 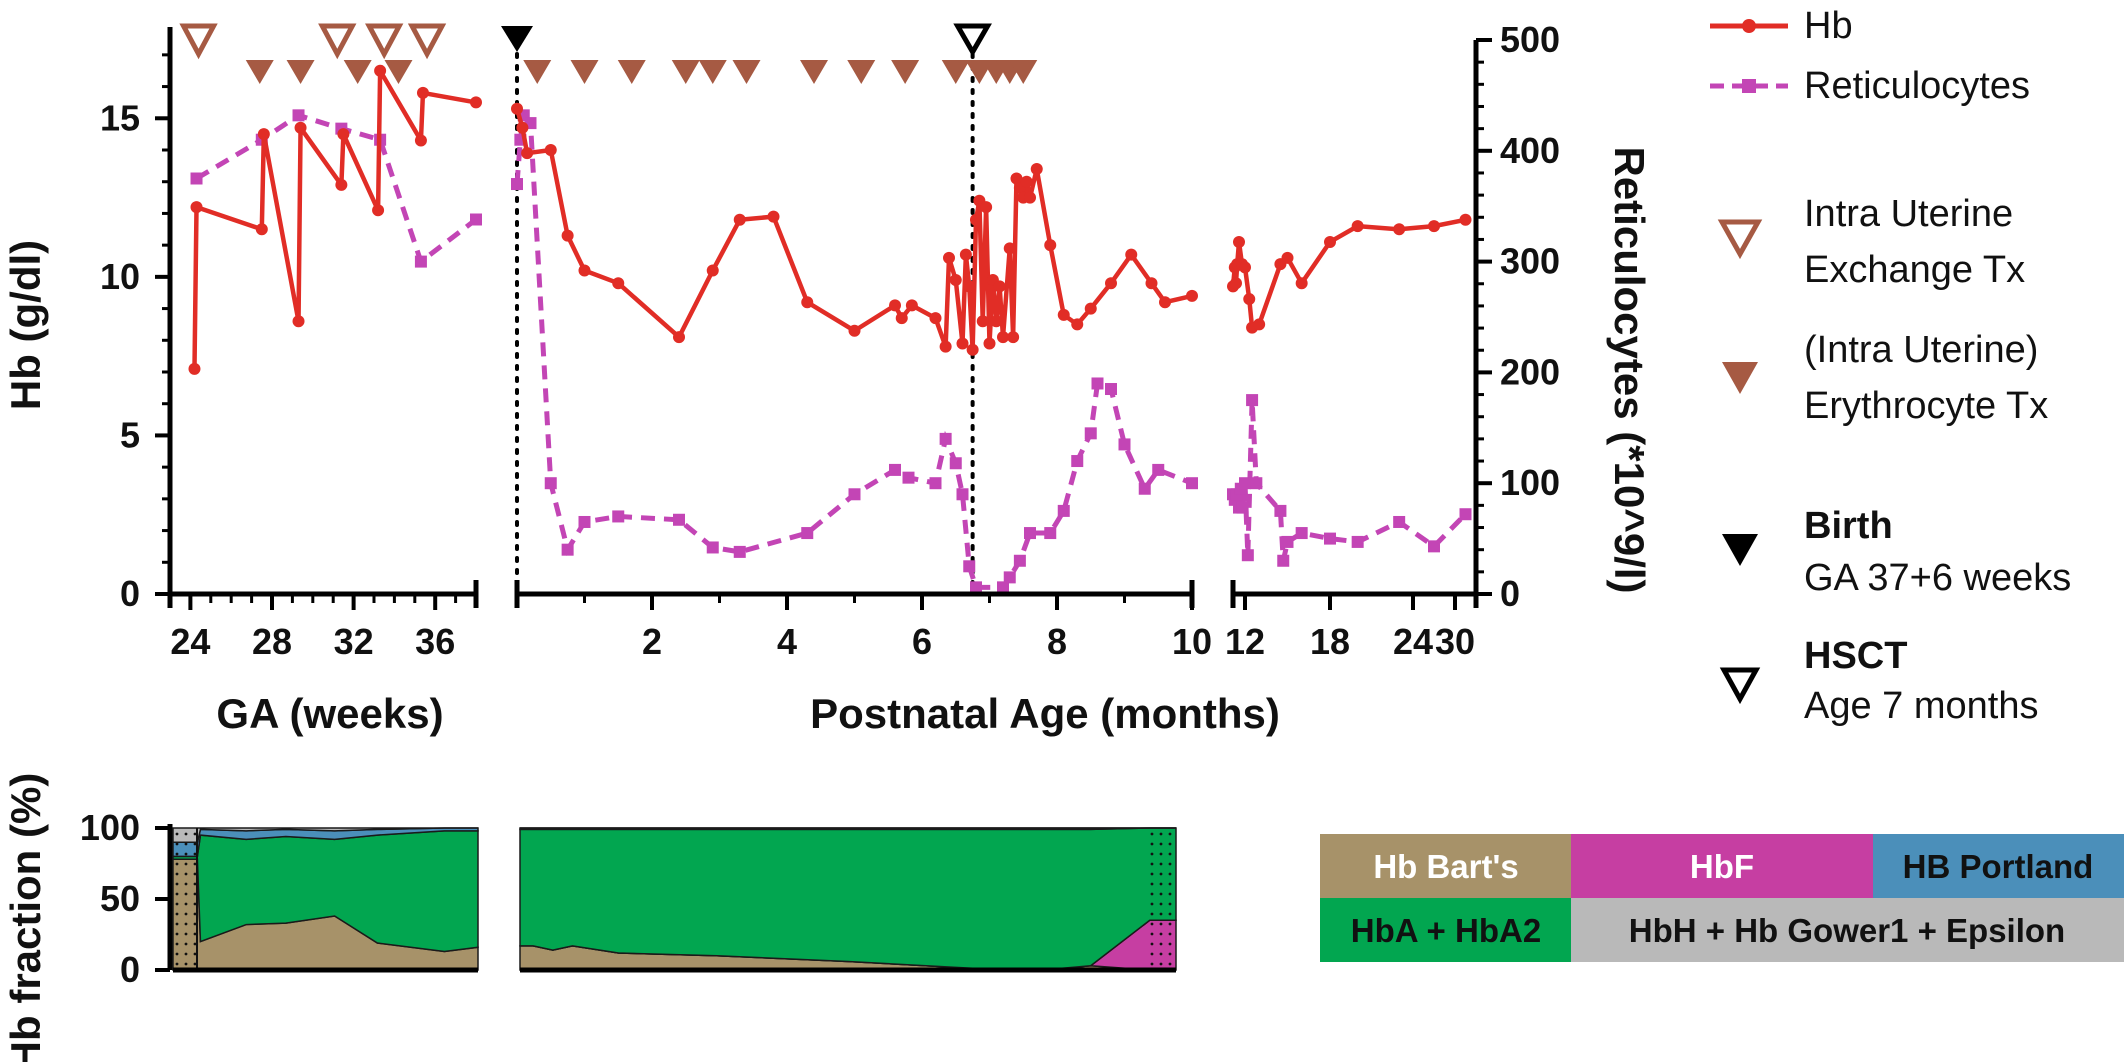 What do you see at coordinates (334, 218) in the screenshot?
I see `hb-line-ga` at bounding box center [334, 218].